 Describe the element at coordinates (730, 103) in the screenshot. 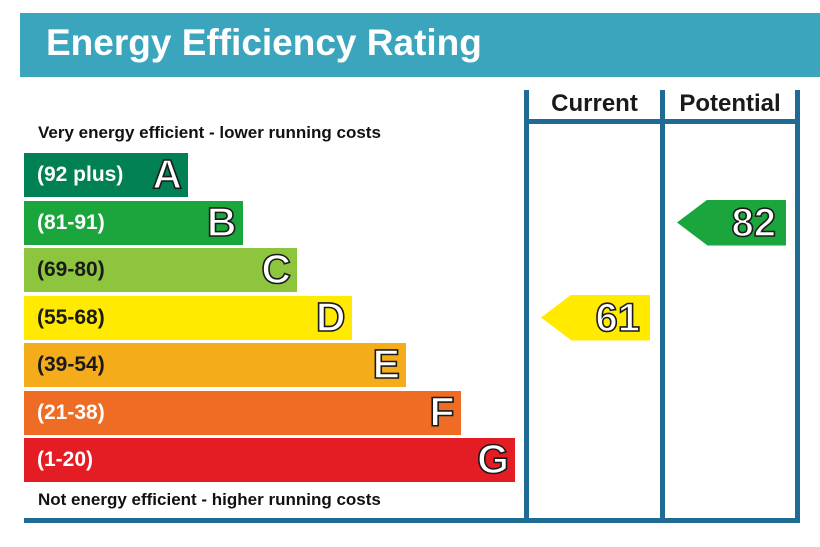

I see `column-header-potential: Potential` at that location.